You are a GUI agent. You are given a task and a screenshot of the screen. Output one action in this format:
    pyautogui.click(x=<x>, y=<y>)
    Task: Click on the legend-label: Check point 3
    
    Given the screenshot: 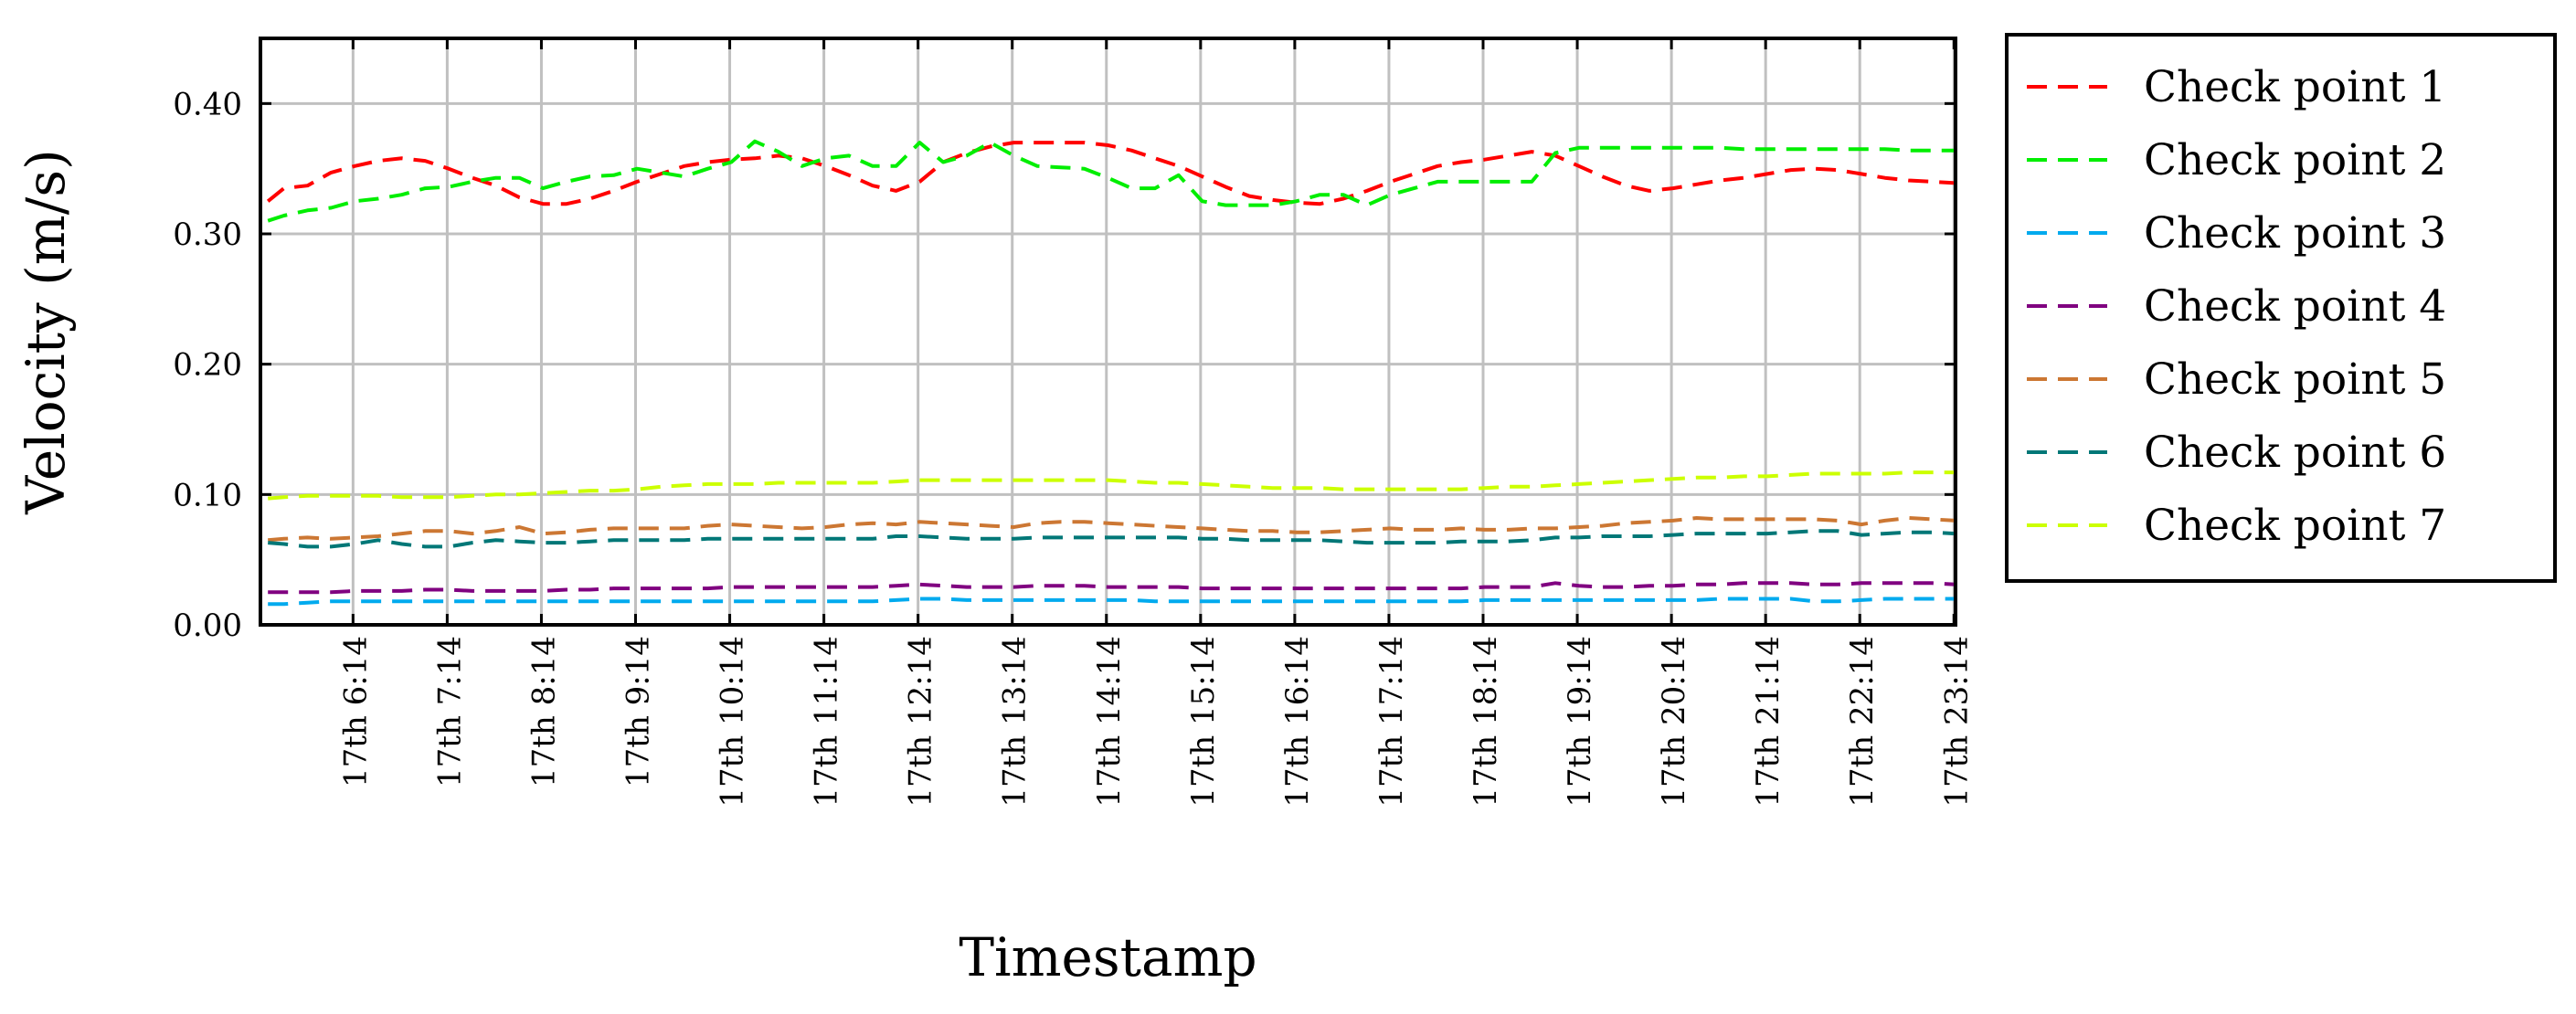 What is the action you would take?
    pyautogui.click(x=2295, y=233)
    